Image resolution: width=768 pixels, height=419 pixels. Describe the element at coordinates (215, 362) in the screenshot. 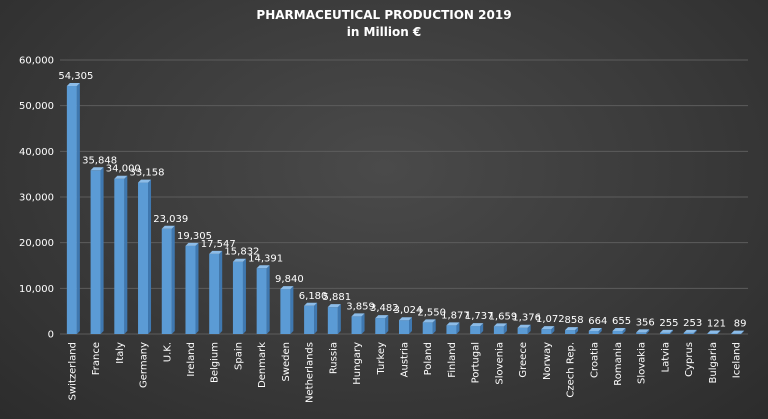

I see `x-tick-label: Belgium` at that location.